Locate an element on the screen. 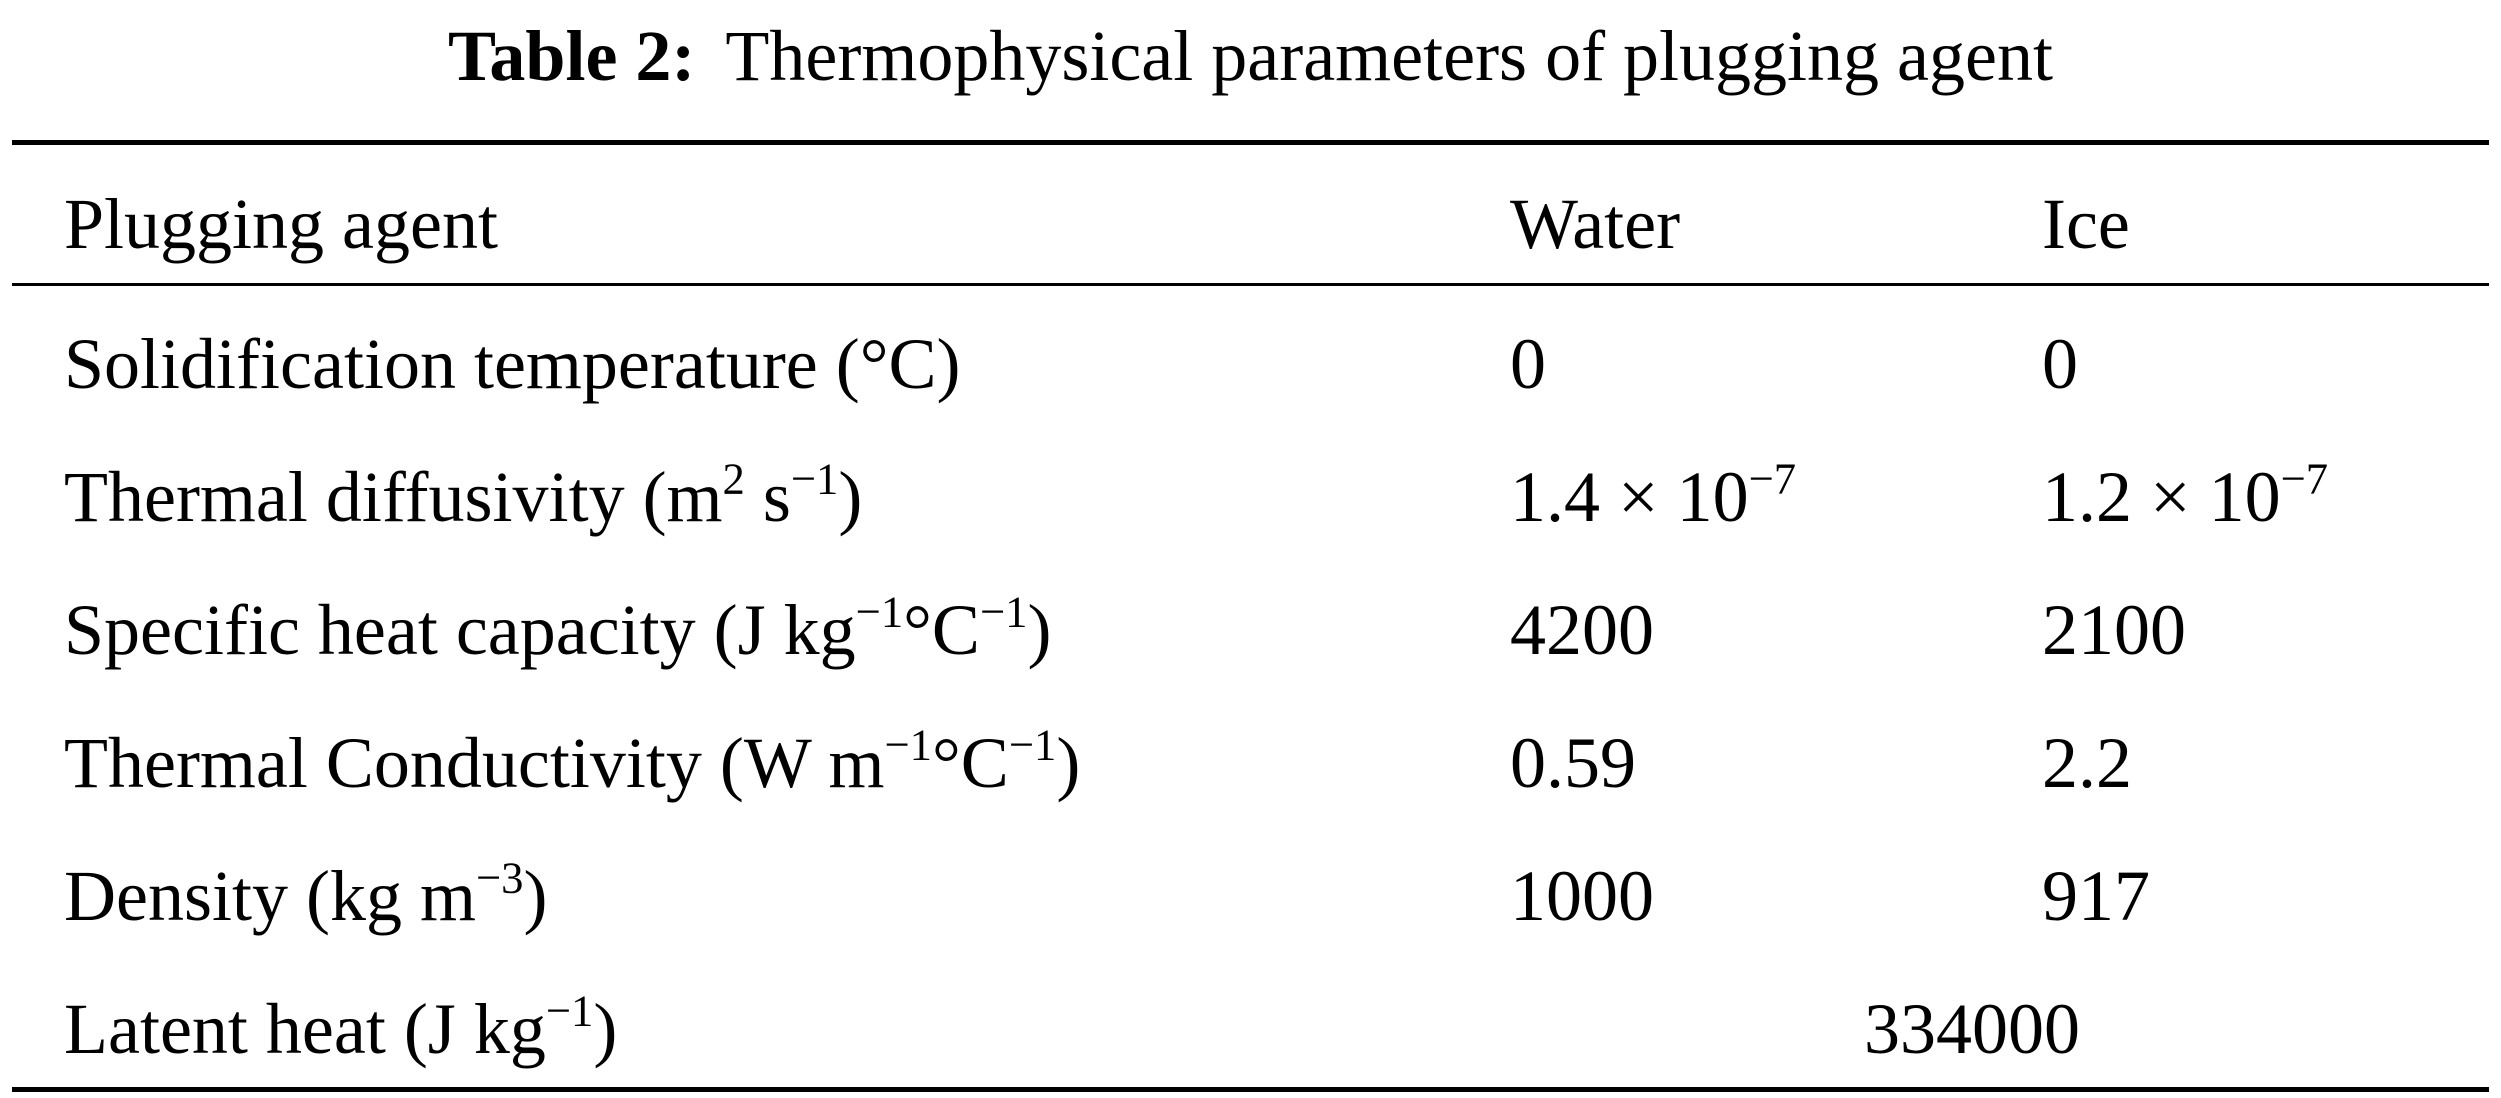  cell-water-density: 1000 is located at coordinates (1582, 896).